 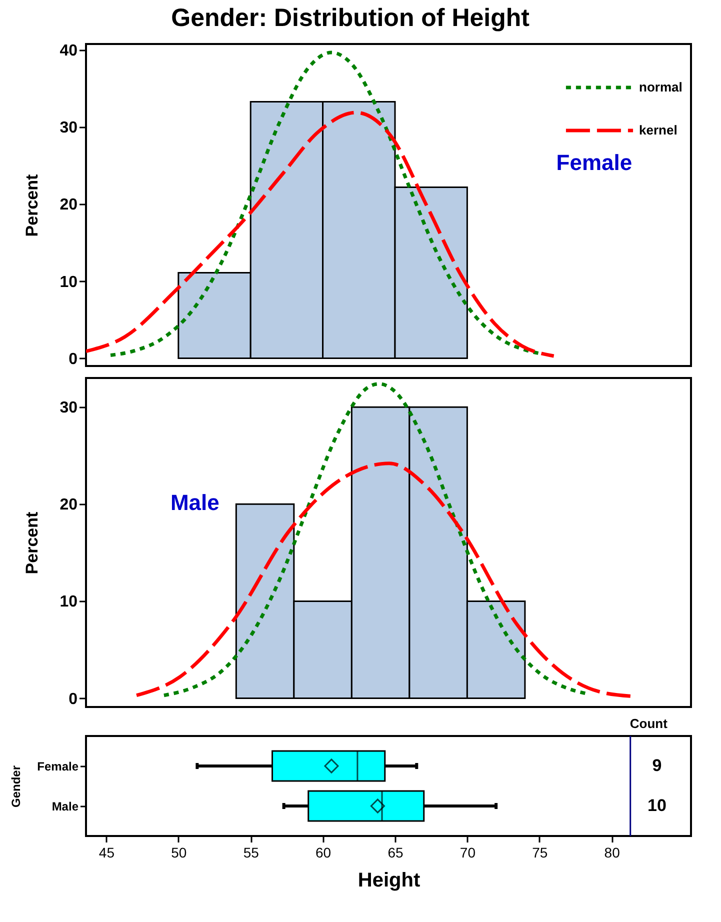 I want to click on x-tick-label: 55, so click(x=251, y=852).